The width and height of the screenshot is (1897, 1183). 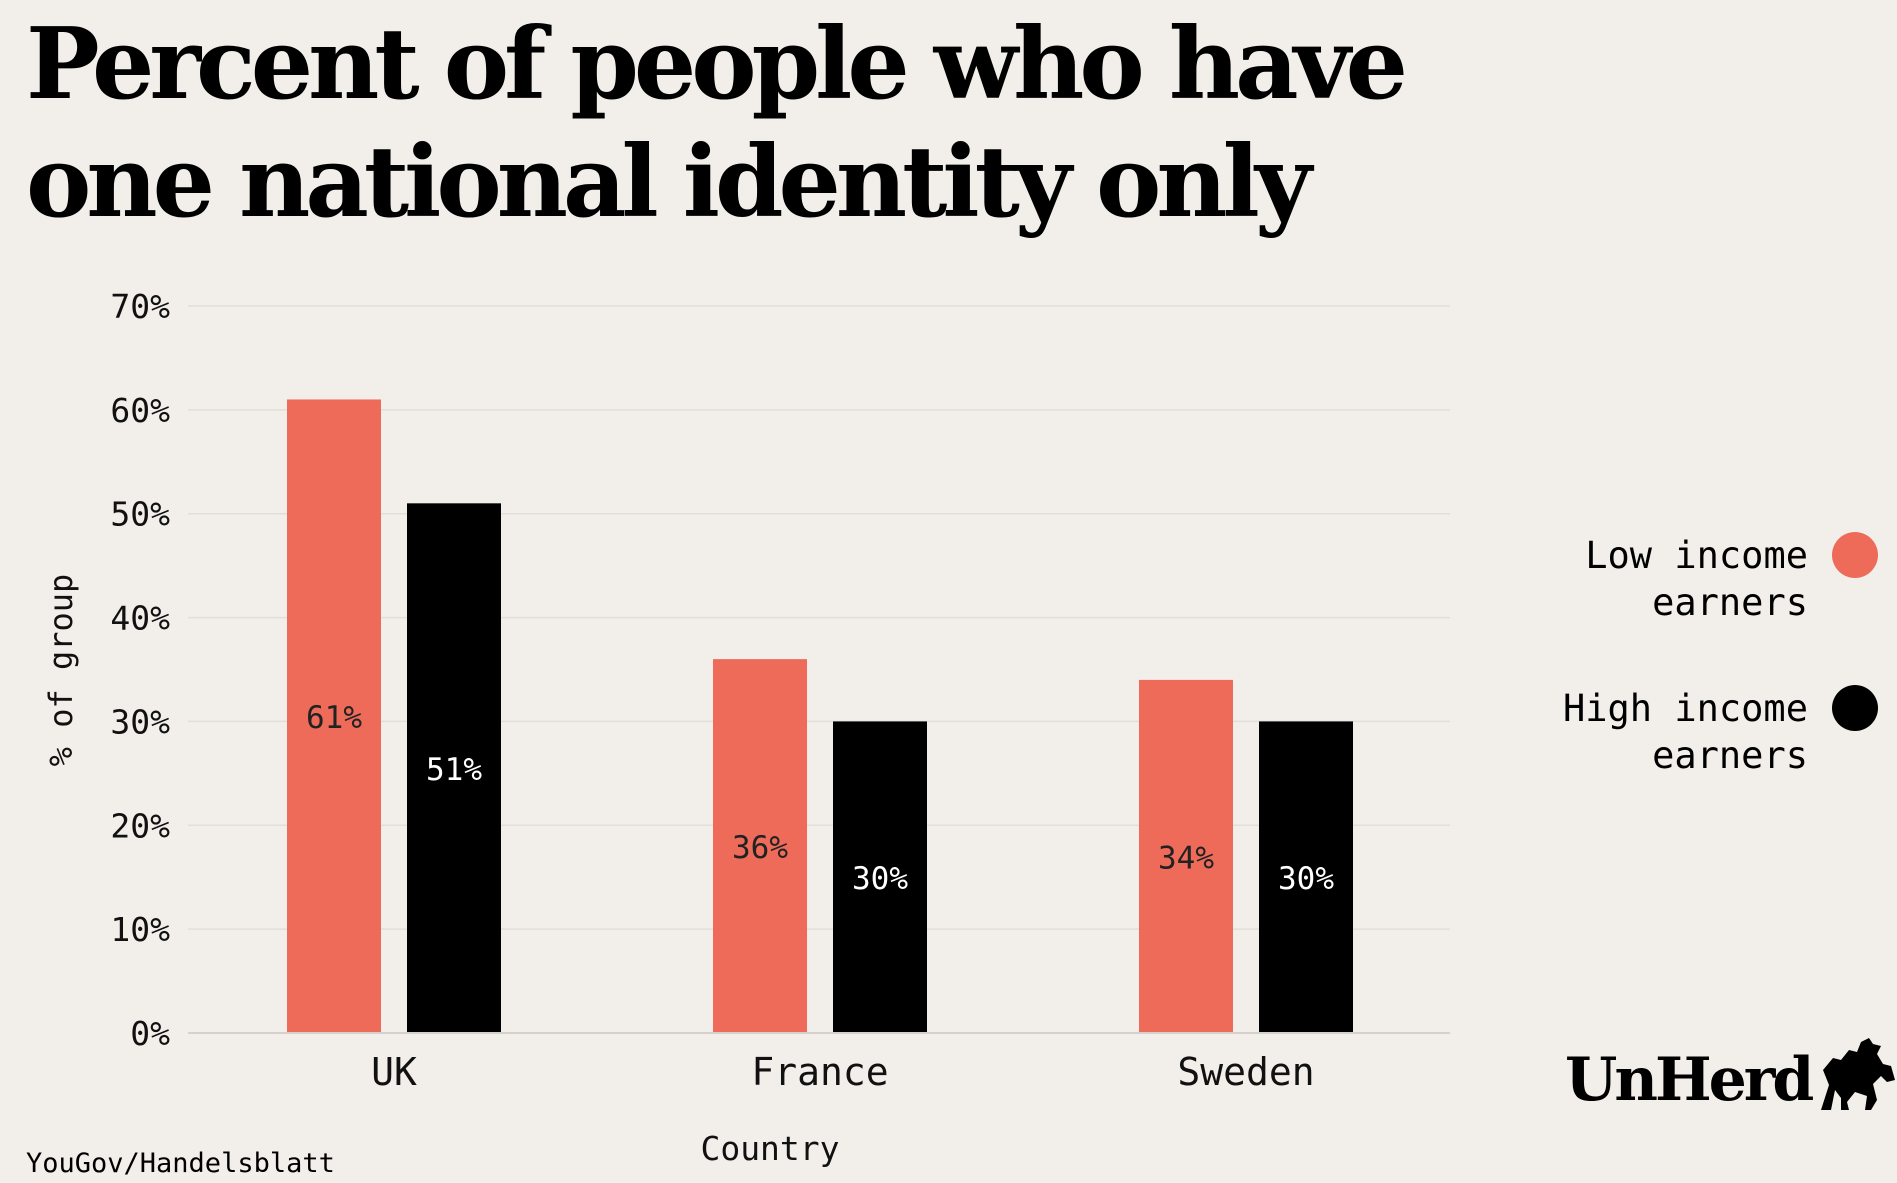 What do you see at coordinates (140, 410) in the screenshot?
I see `y-tick-label: 60%` at bounding box center [140, 410].